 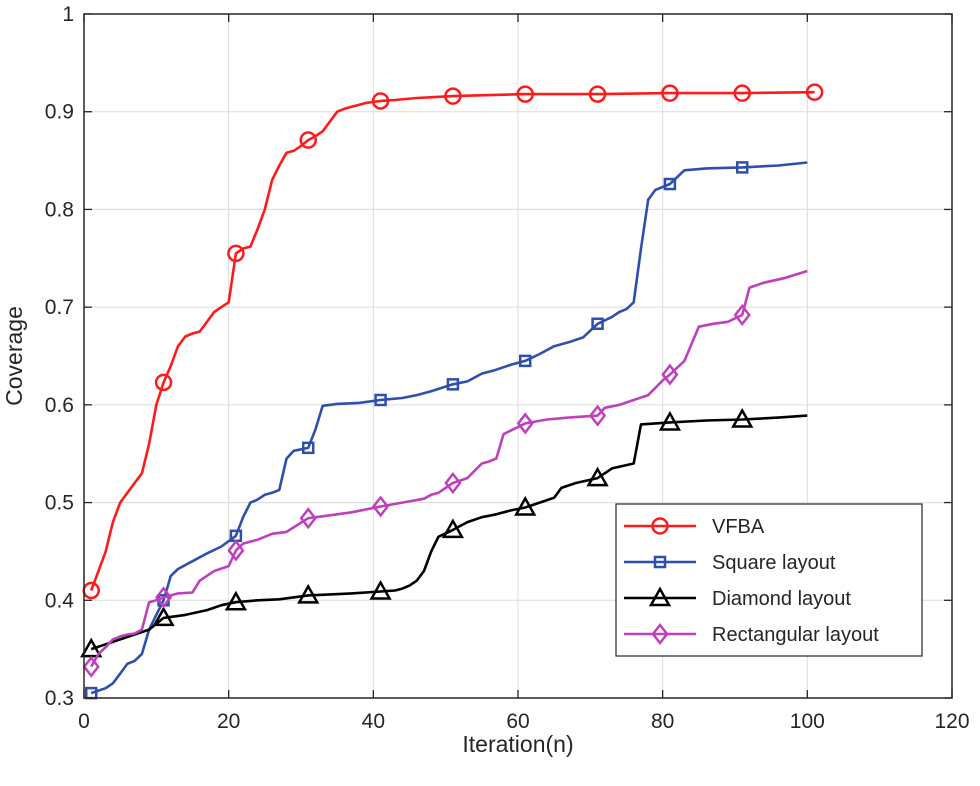 What do you see at coordinates (517, 744) in the screenshot?
I see `x-axis-label: Iteration(n)` at bounding box center [517, 744].